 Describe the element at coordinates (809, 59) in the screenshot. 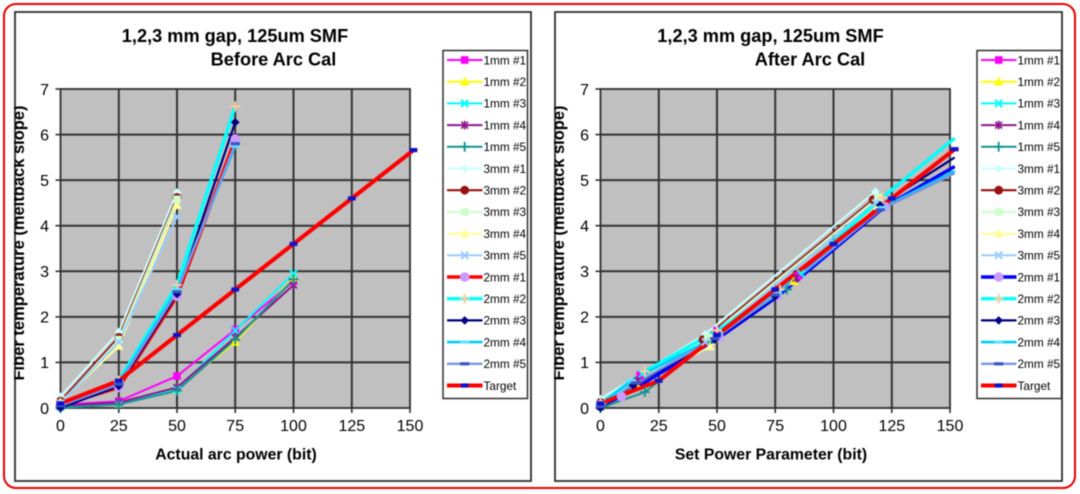

I see `svg-text: After Arc Cal` at that location.